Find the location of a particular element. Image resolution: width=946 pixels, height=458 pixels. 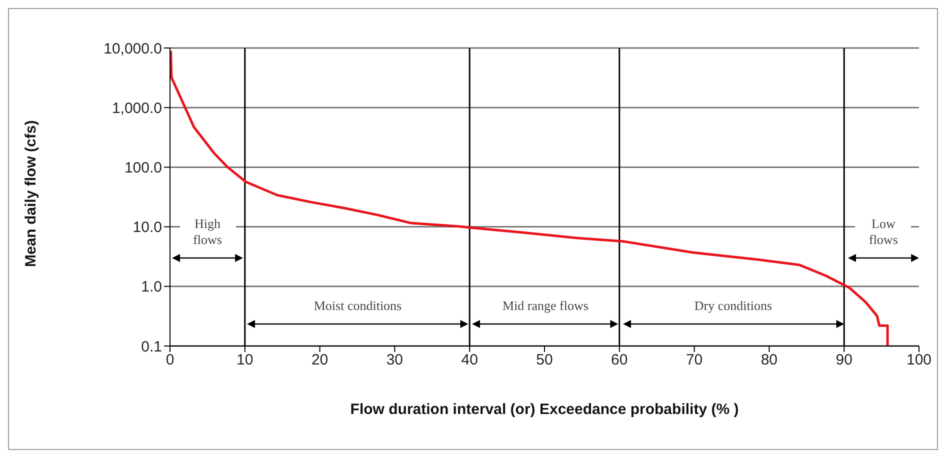

x-tick-label: 40 is located at coordinates (469, 360).